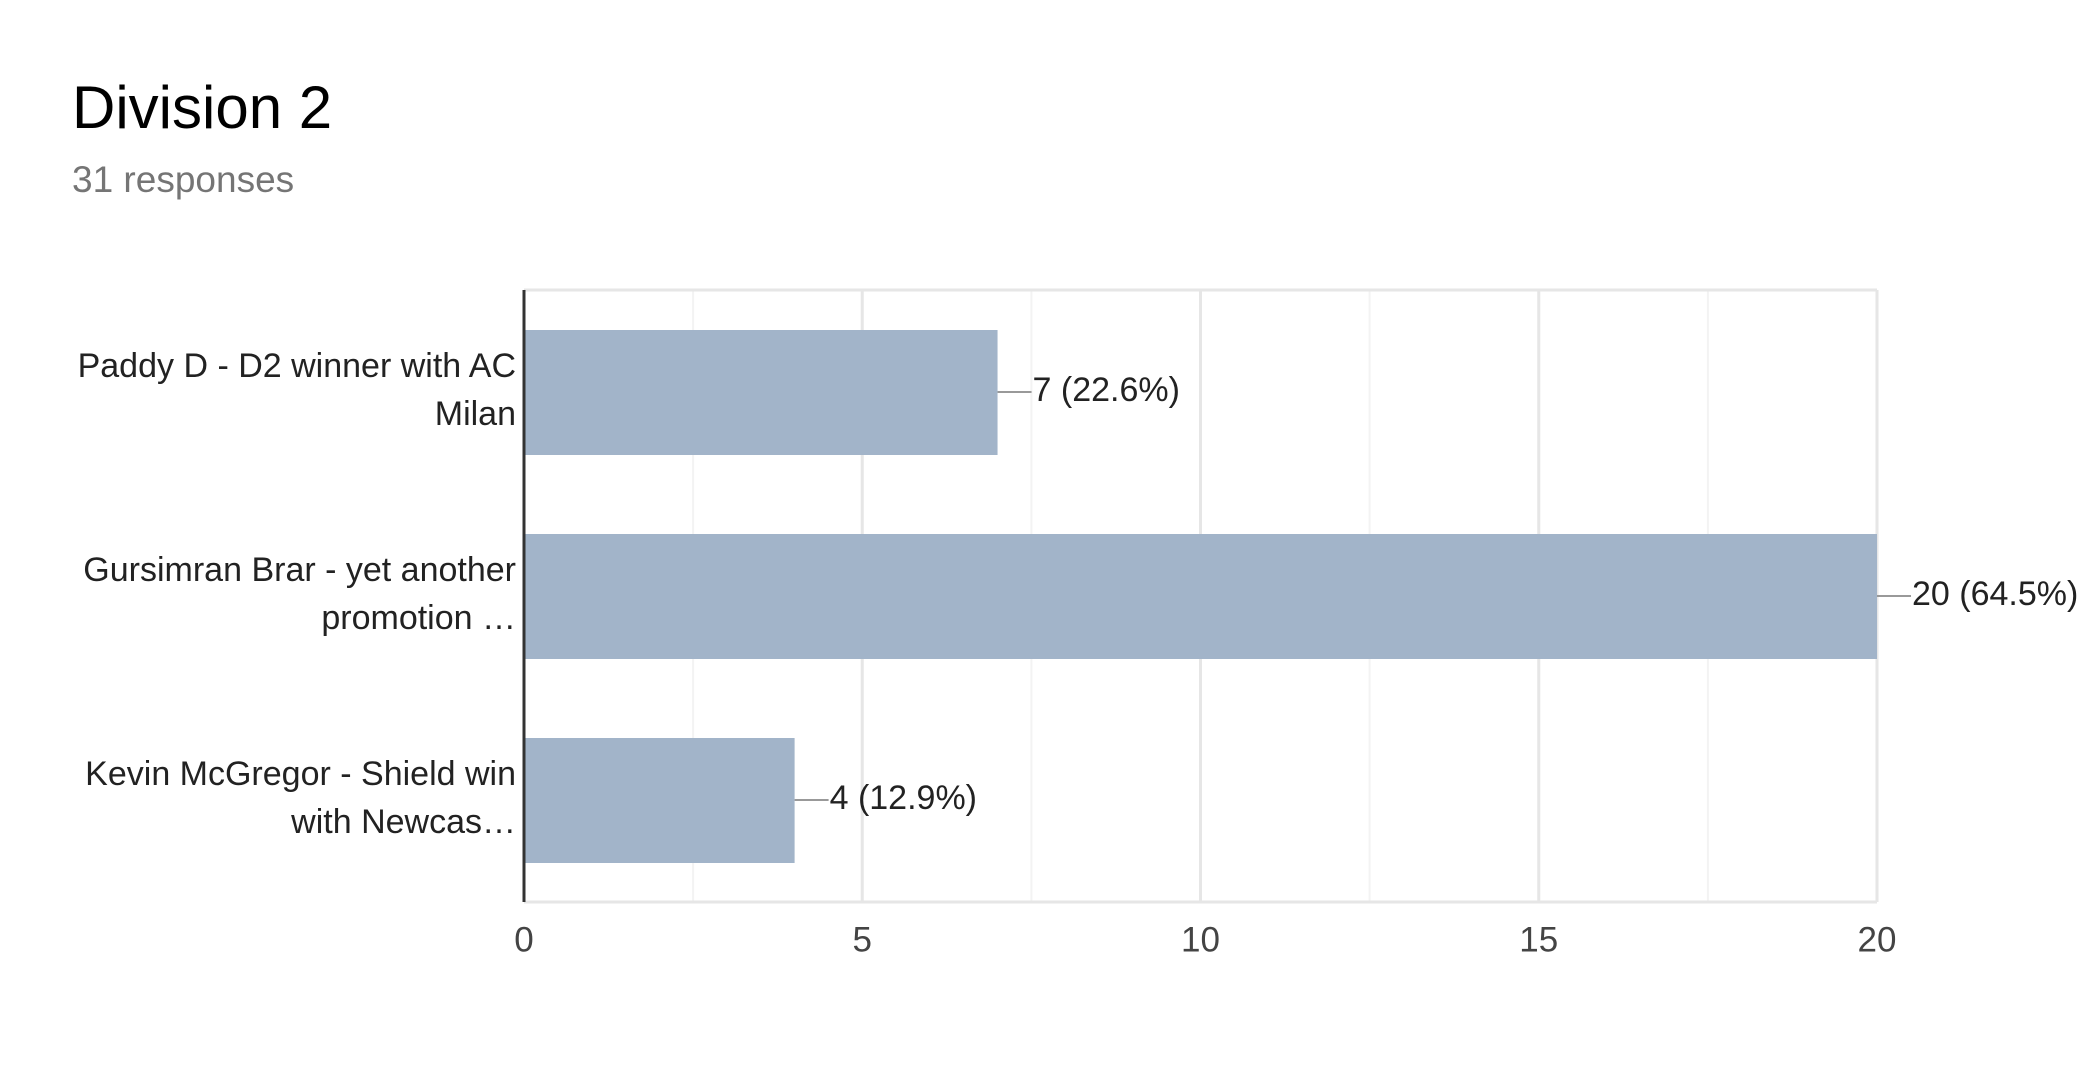 The image size is (2085, 1083). I want to click on y-tick-label: Paddy D - D2 winner with AC, so click(297, 366).